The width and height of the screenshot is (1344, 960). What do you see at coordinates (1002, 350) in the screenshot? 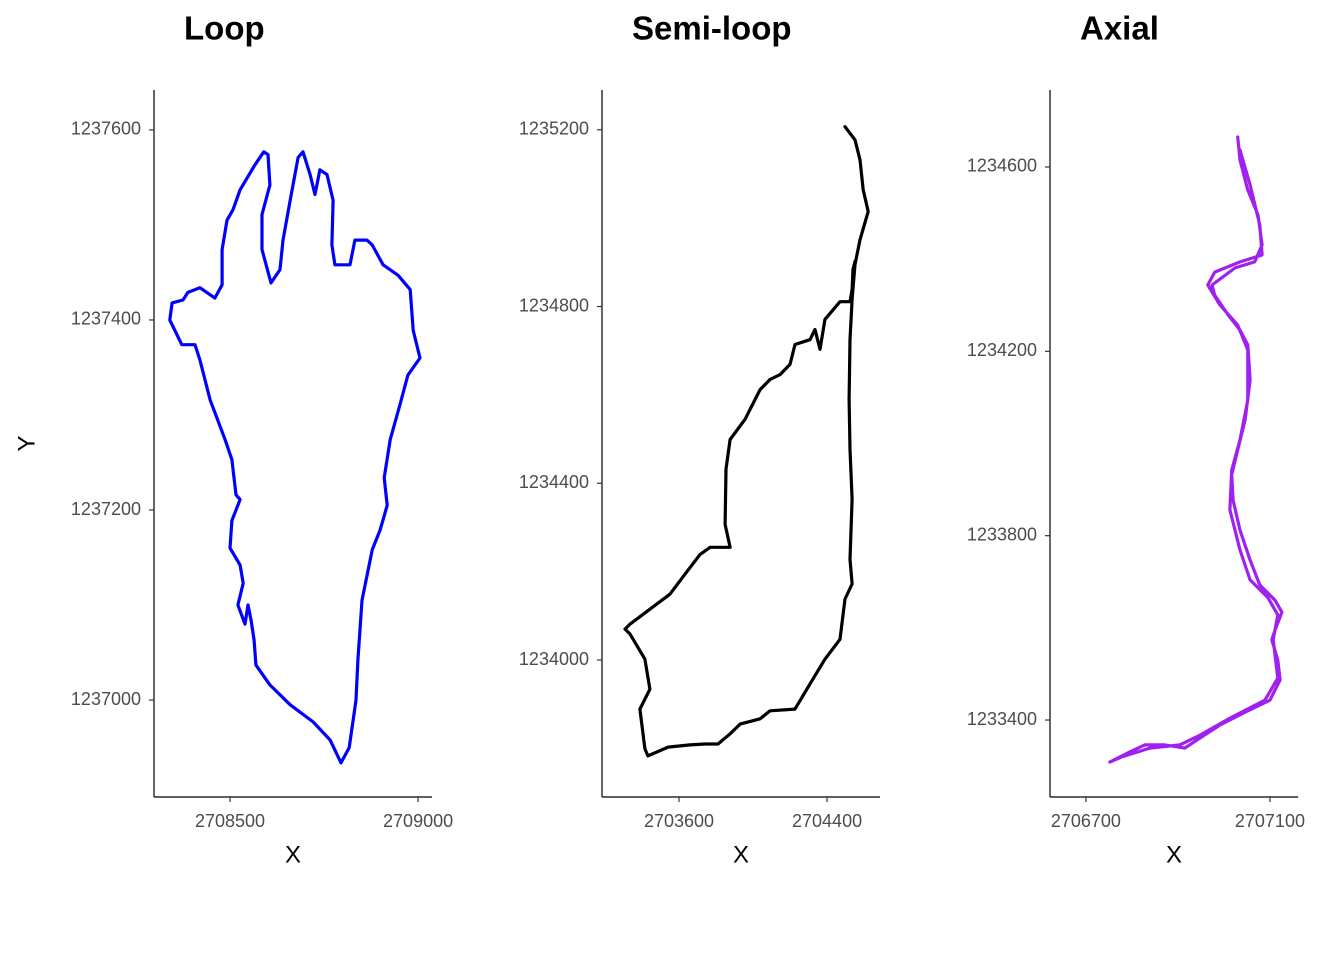
I see `y-tick-label: 1234200` at bounding box center [1002, 350].